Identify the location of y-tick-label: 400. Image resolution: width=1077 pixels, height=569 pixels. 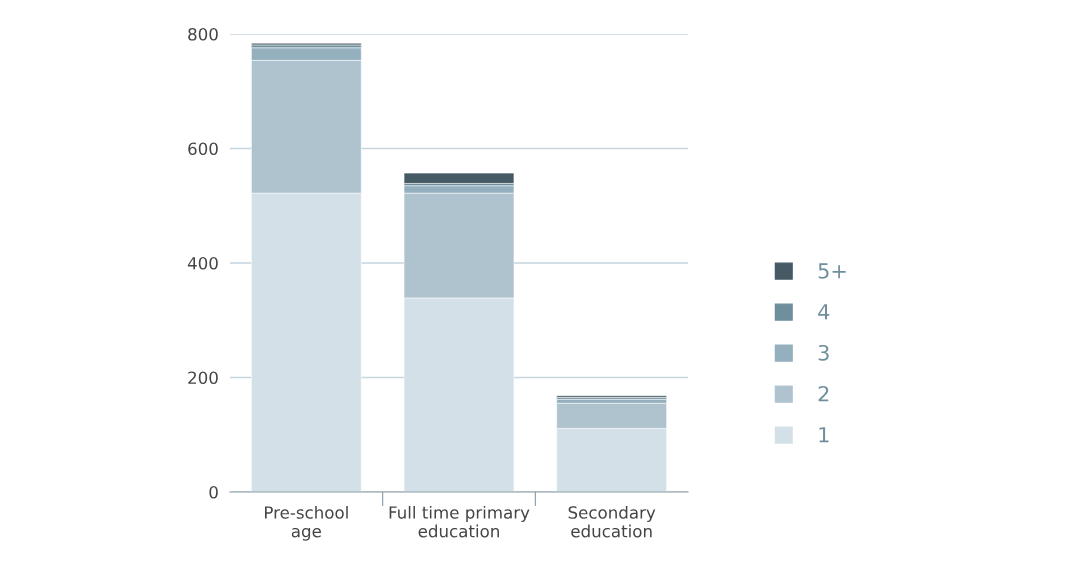
(202, 263).